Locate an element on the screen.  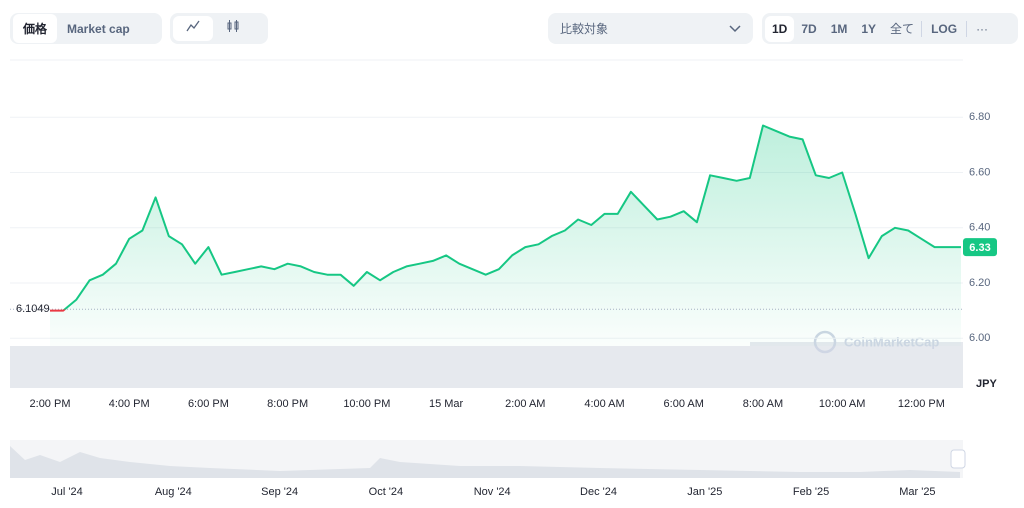
compare-label: 比較対象 is located at coordinates (584, 29).